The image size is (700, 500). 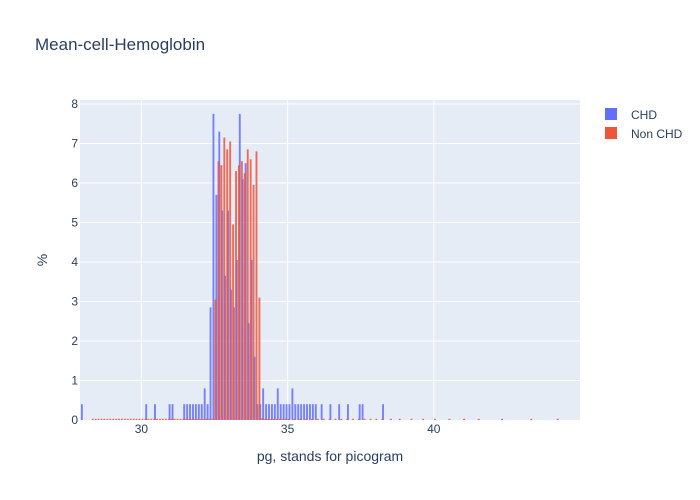 I want to click on y-tick-label: 7, so click(x=74, y=143).